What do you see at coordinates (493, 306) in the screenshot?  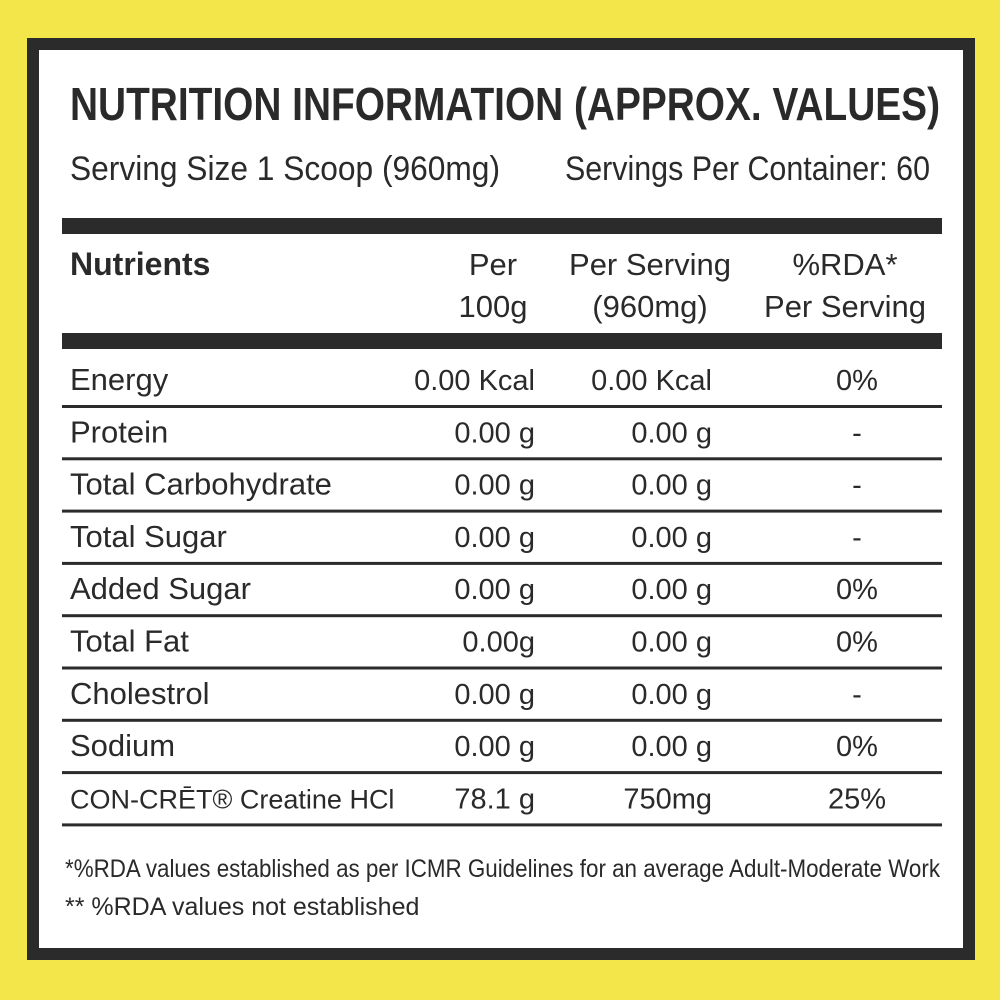 I see `column-header: 100g` at bounding box center [493, 306].